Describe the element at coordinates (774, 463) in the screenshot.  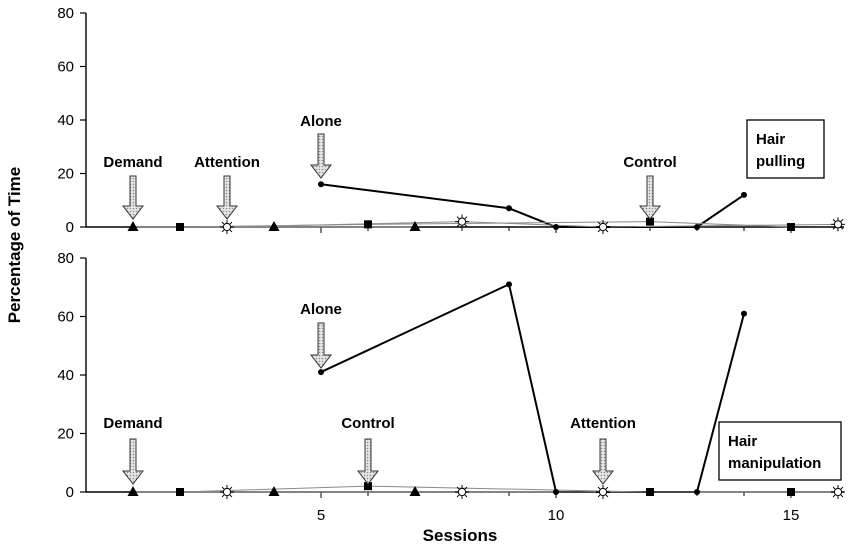
I see `behavior-label: manipulation` at that location.